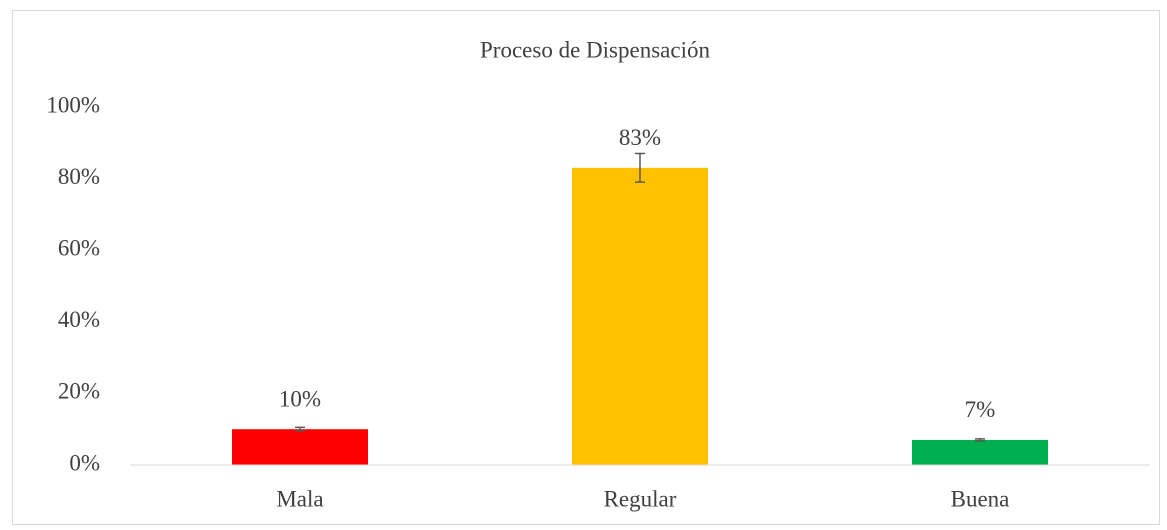  Describe the element at coordinates (595, 49) in the screenshot. I see `chart-title: Proceso de Dispensación` at that location.